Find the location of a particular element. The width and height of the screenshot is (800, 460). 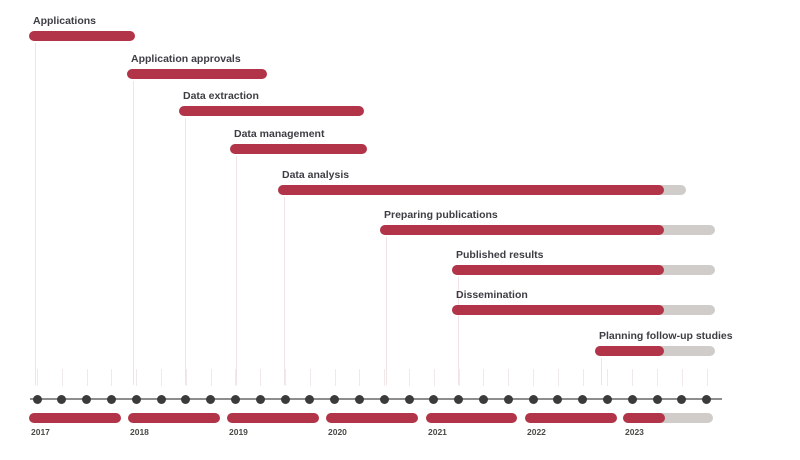

year-label: 2019 is located at coordinates (238, 432).